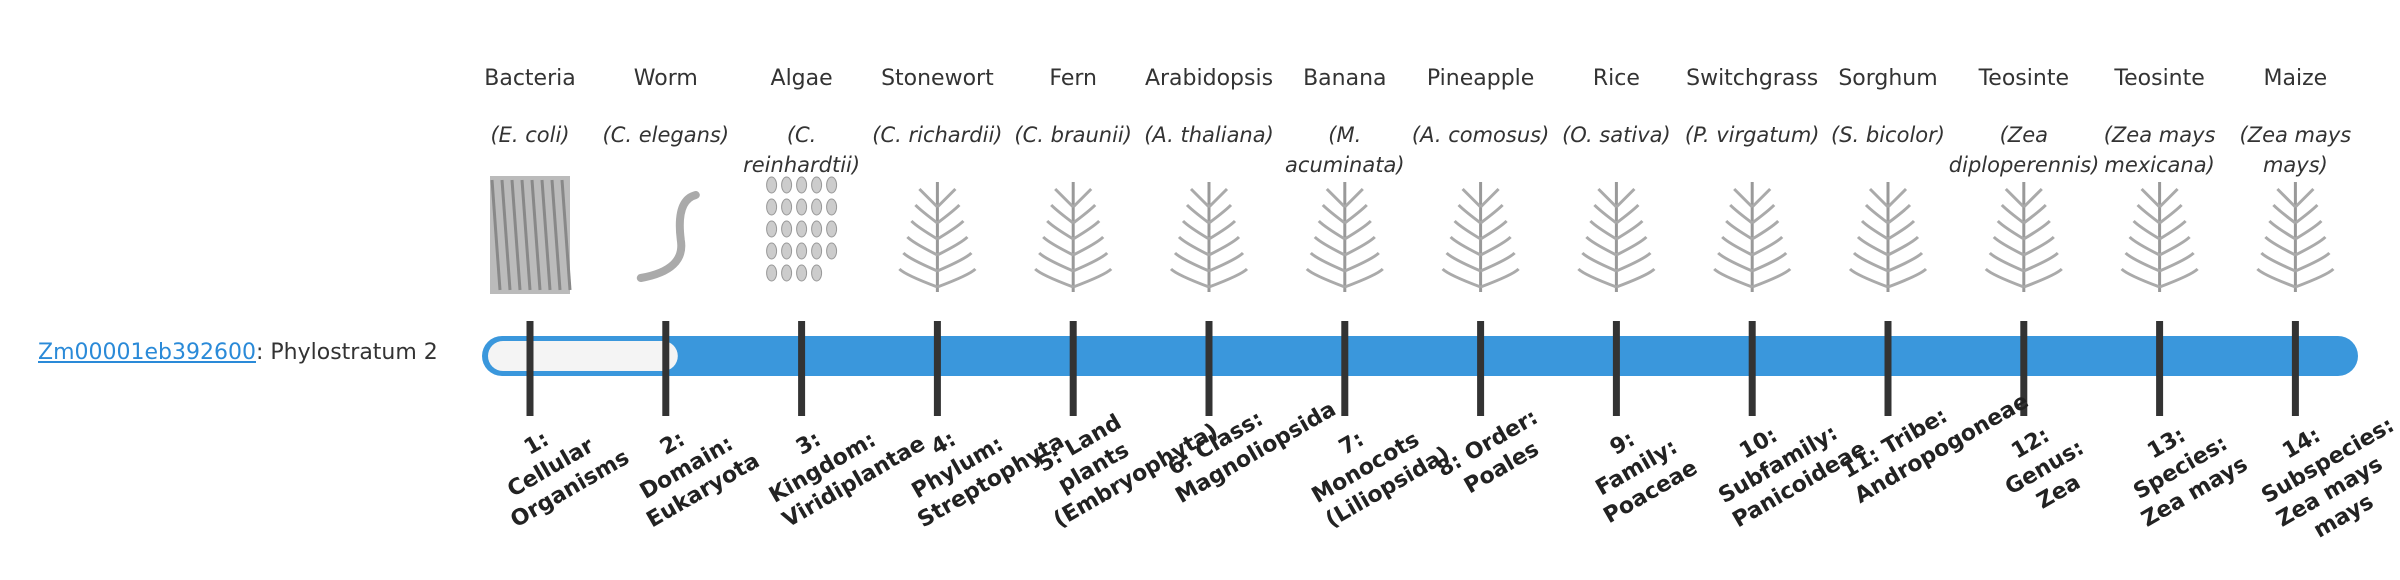  What do you see at coordinates (2295, 150) in the screenshot?
I see `species-name: (Zea mays mays)` at bounding box center [2295, 150].